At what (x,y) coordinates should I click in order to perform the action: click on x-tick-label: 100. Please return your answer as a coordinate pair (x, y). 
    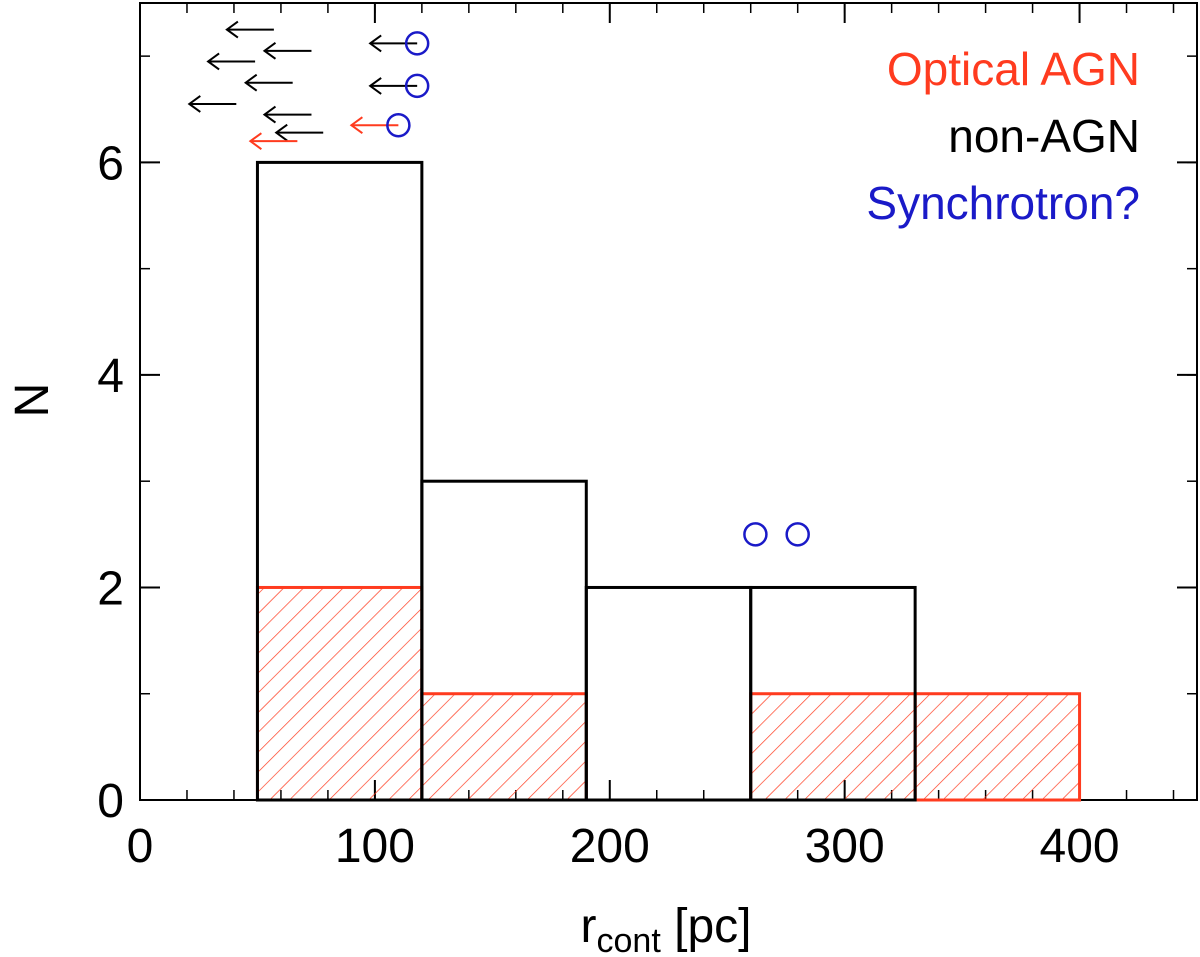
    Looking at the image, I should click on (375, 846).